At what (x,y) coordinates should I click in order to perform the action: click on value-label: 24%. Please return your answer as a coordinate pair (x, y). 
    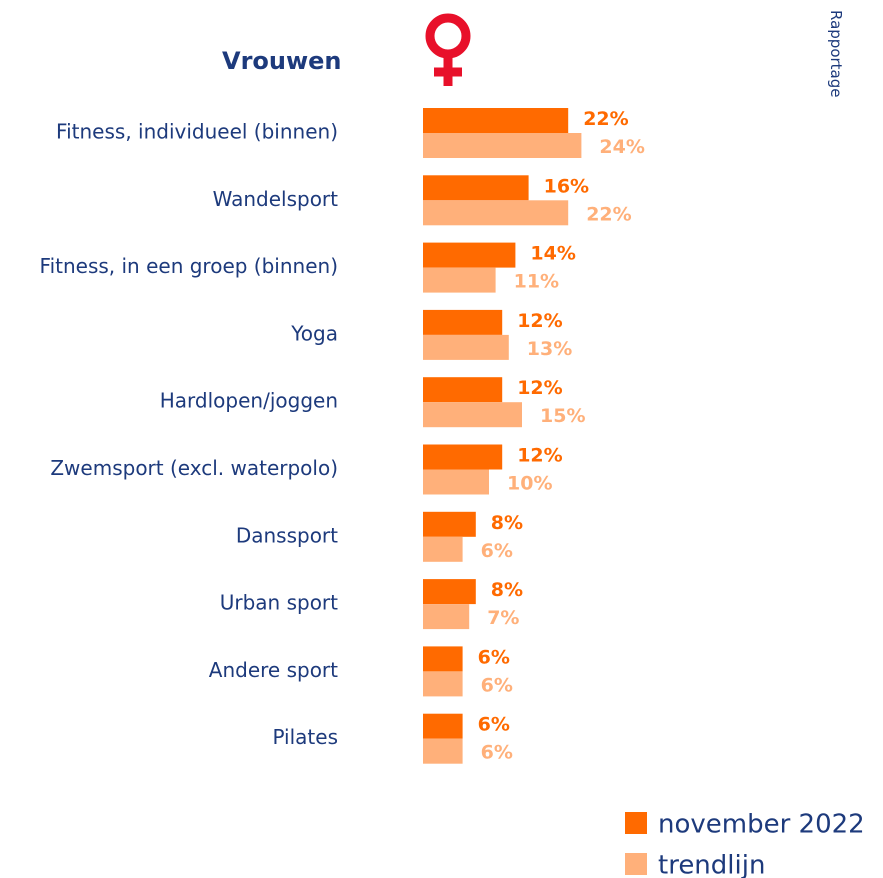
    Looking at the image, I should click on (621, 147).